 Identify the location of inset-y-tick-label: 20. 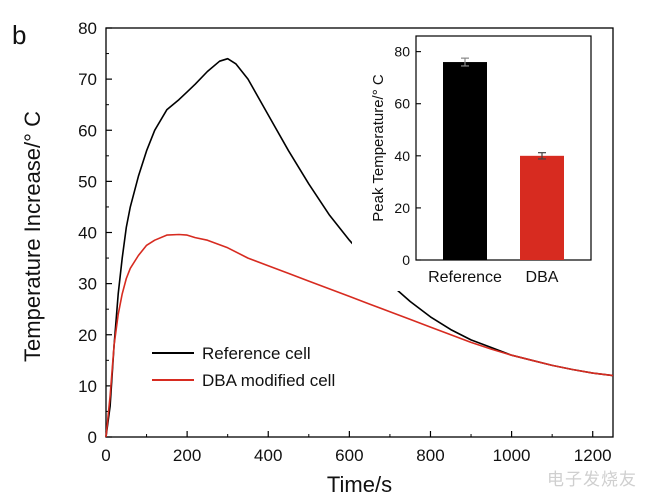
(402, 208).